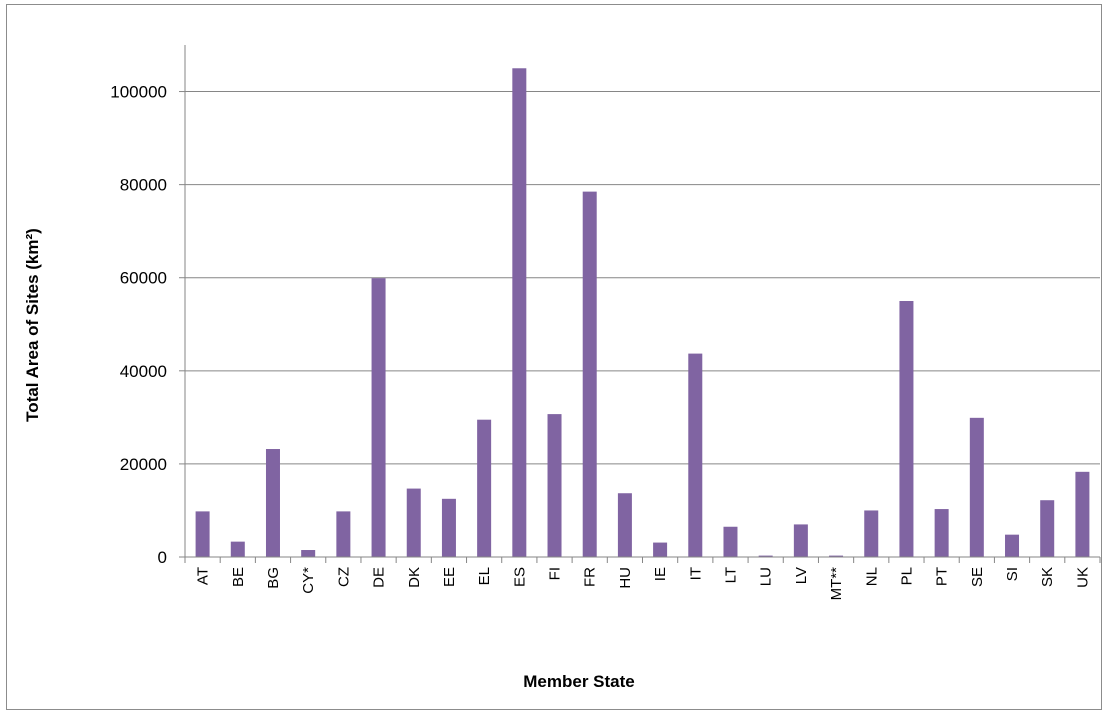 The height and width of the screenshot is (716, 1112). Describe the element at coordinates (906, 429) in the screenshot. I see `bar-pl` at that location.